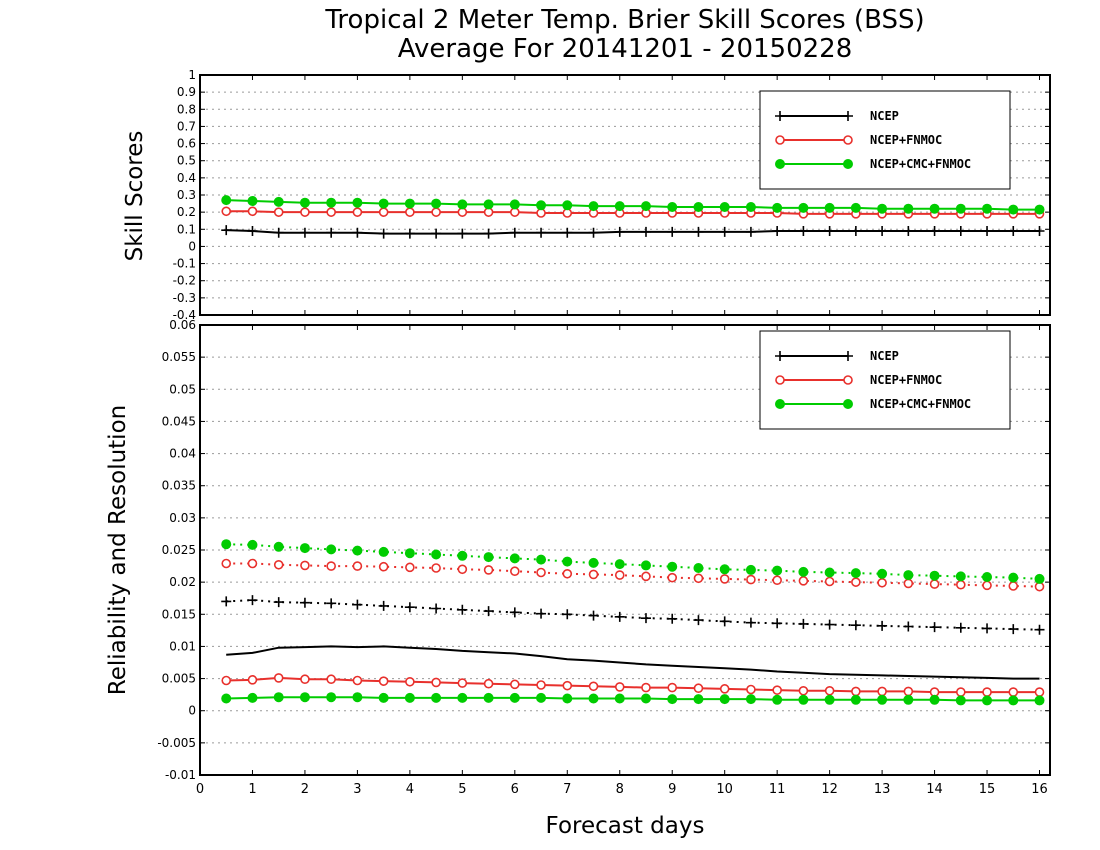 This screenshot has height=850, width=1100. What do you see at coordinates (633, 232) in the screenshot?
I see `top-series-ncep-solid` at bounding box center [633, 232].